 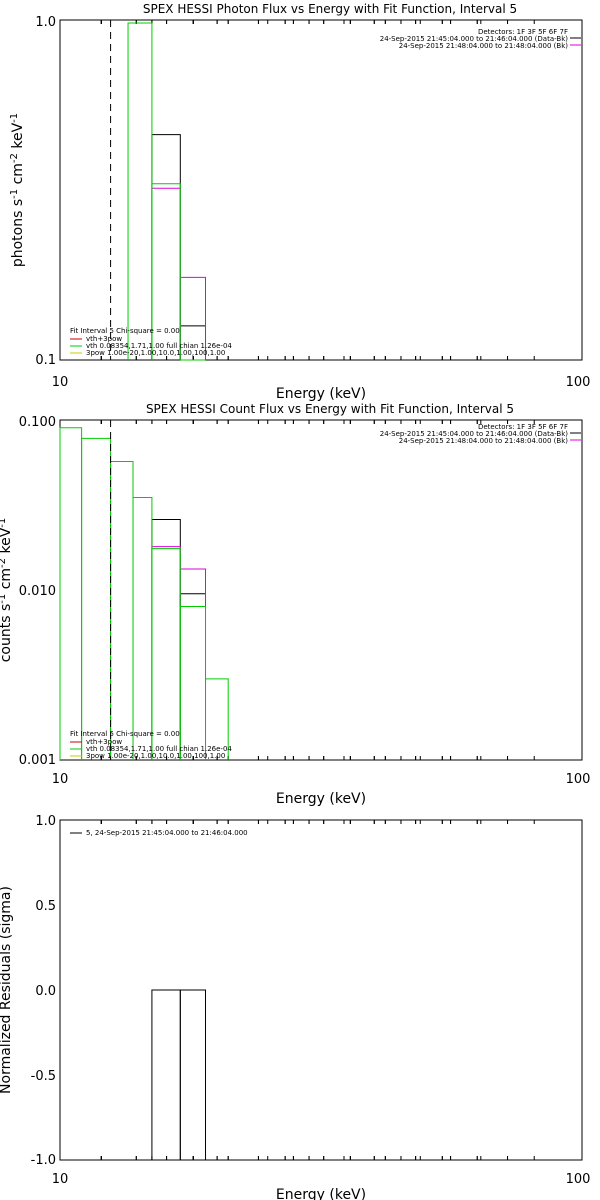 I want to click on photon-flux-detectors: Detectors: 1F 3F 5F 6F 7F, so click(x=523, y=32).